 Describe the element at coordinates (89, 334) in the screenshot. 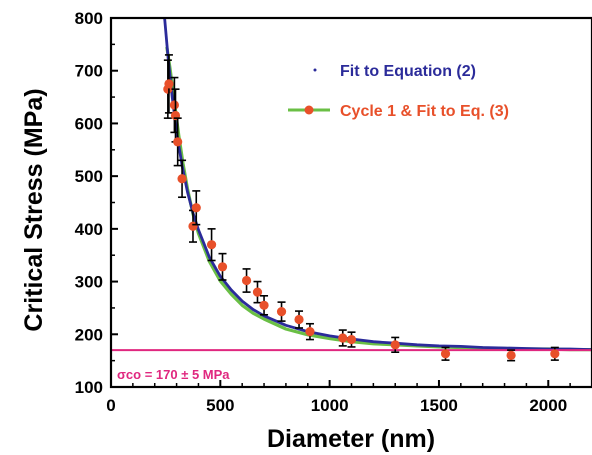

I see `y-tick-label: 200` at that location.